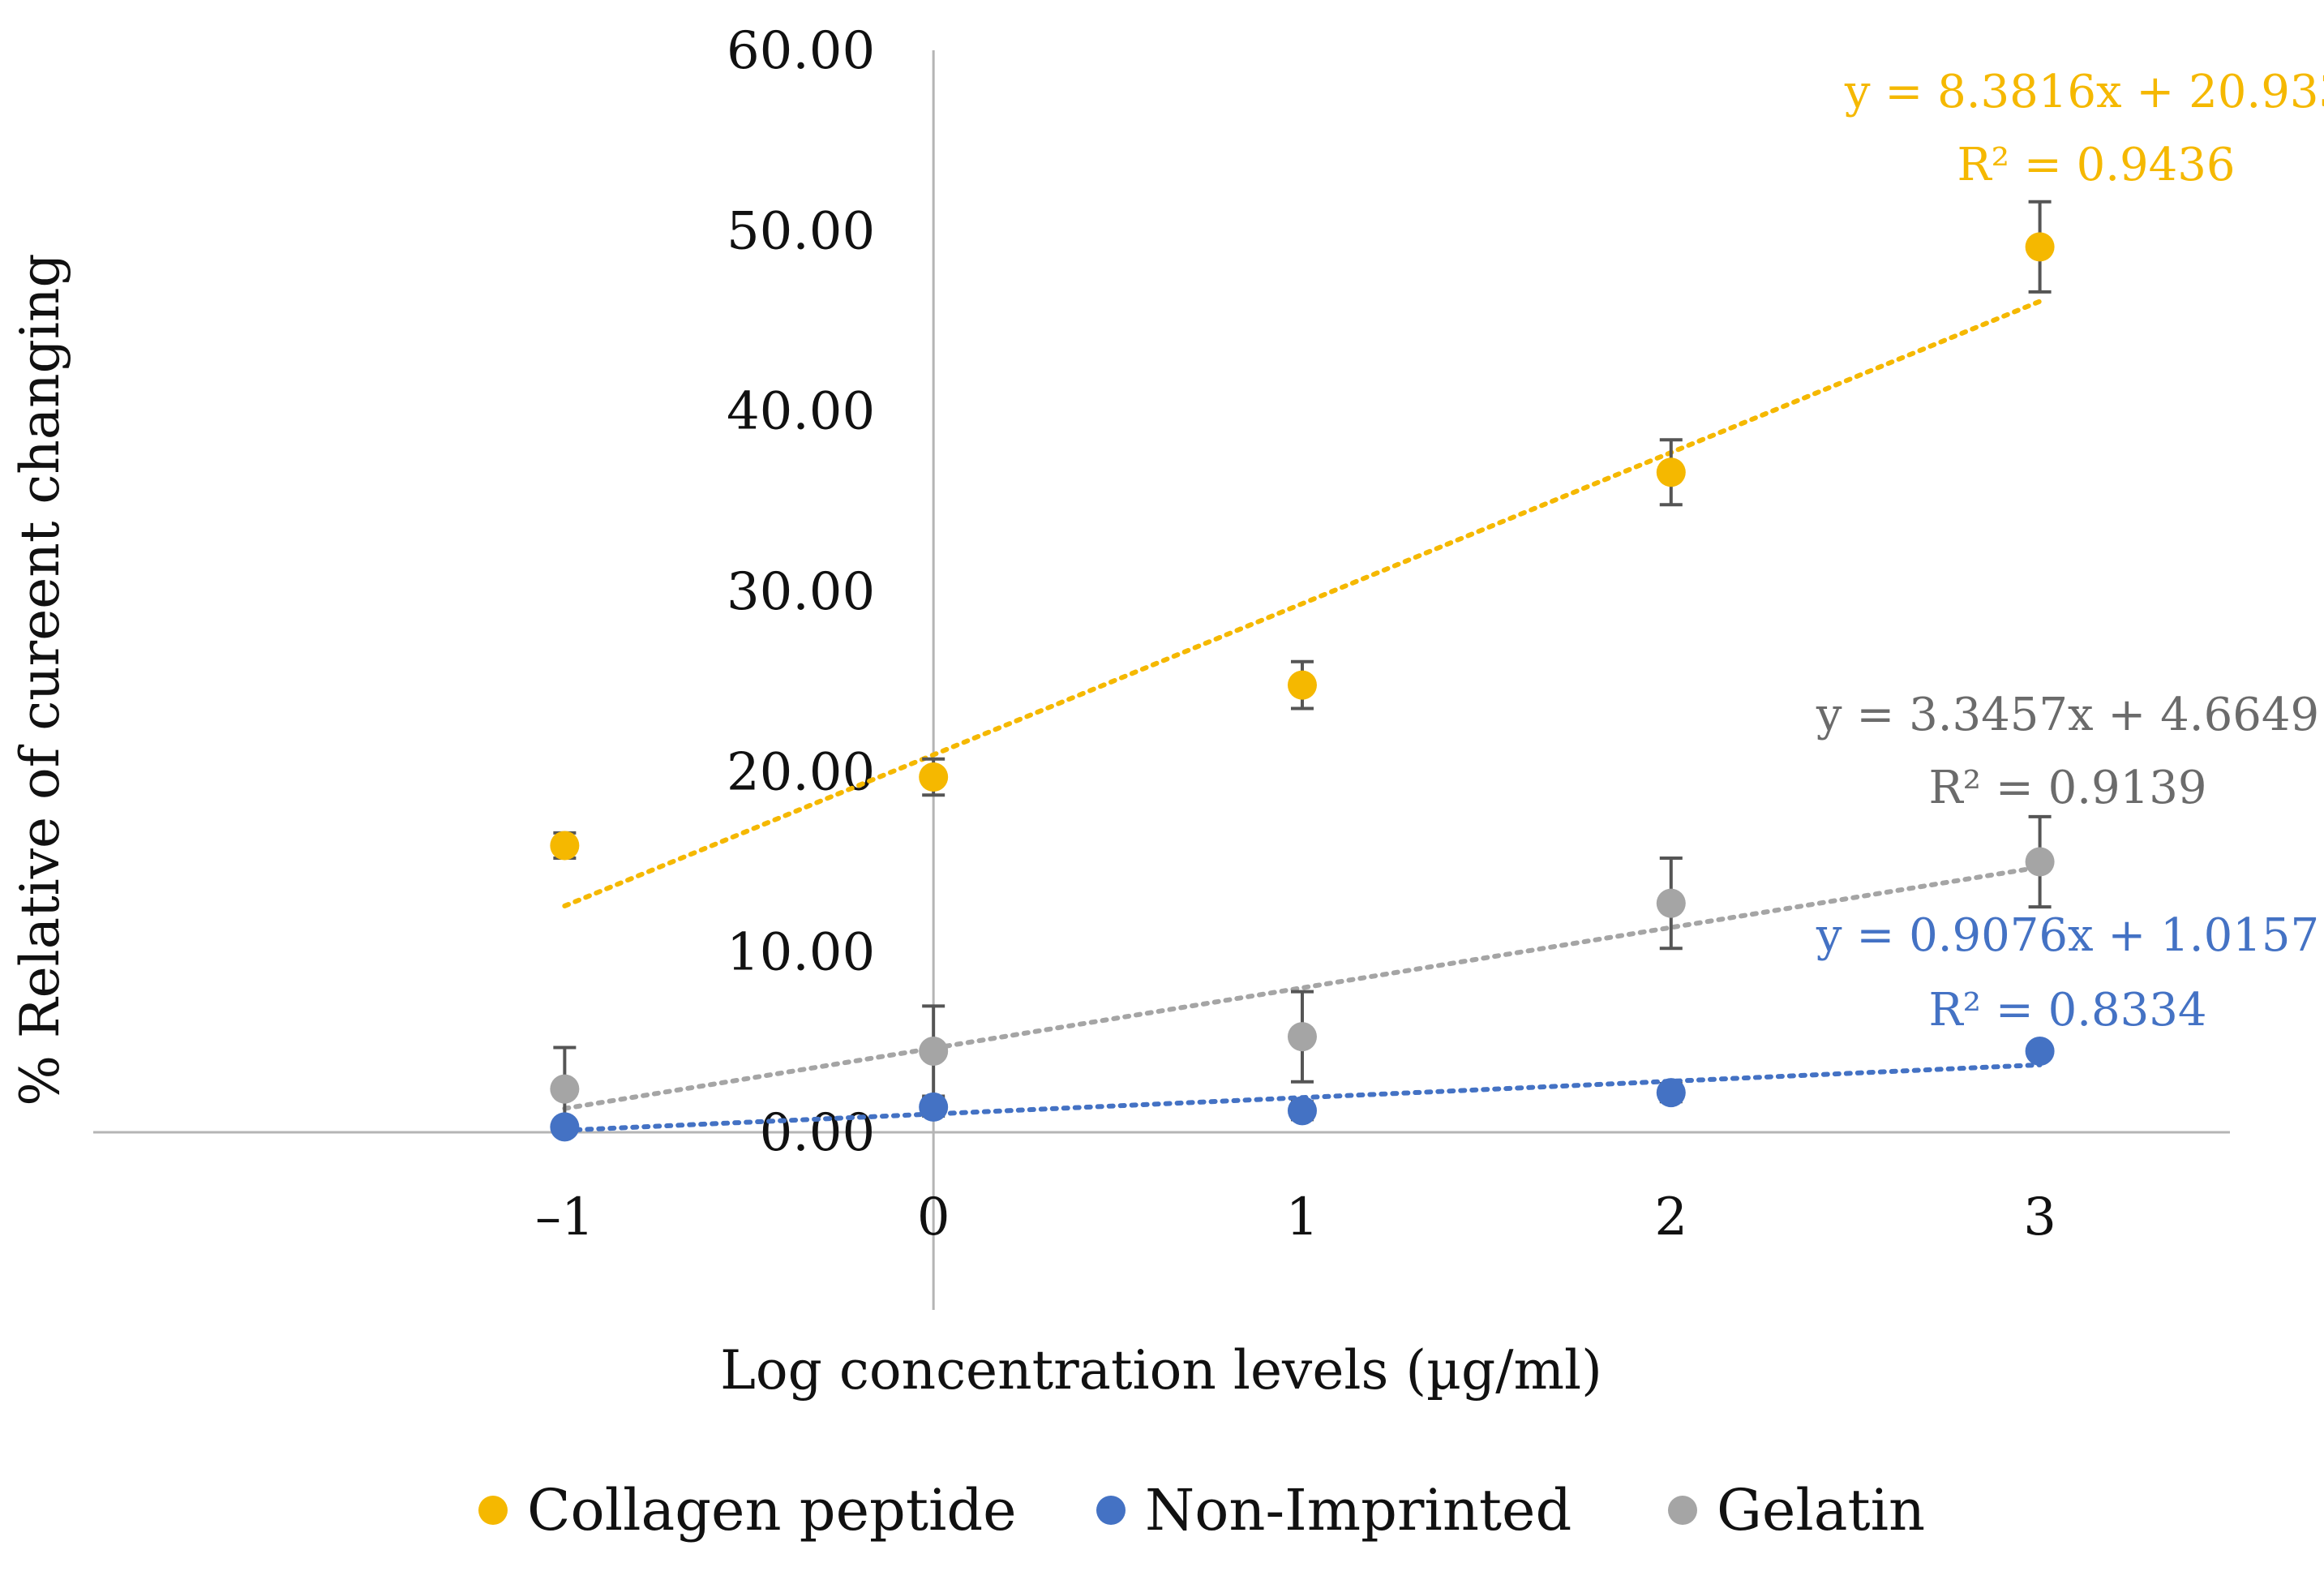 This screenshot has width=2324, height=1580. What do you see at coordinates (1358, 1510) in the screenshot?
I see `legend-label: Non-Imprinted` at bounding box center [1358, 1510].